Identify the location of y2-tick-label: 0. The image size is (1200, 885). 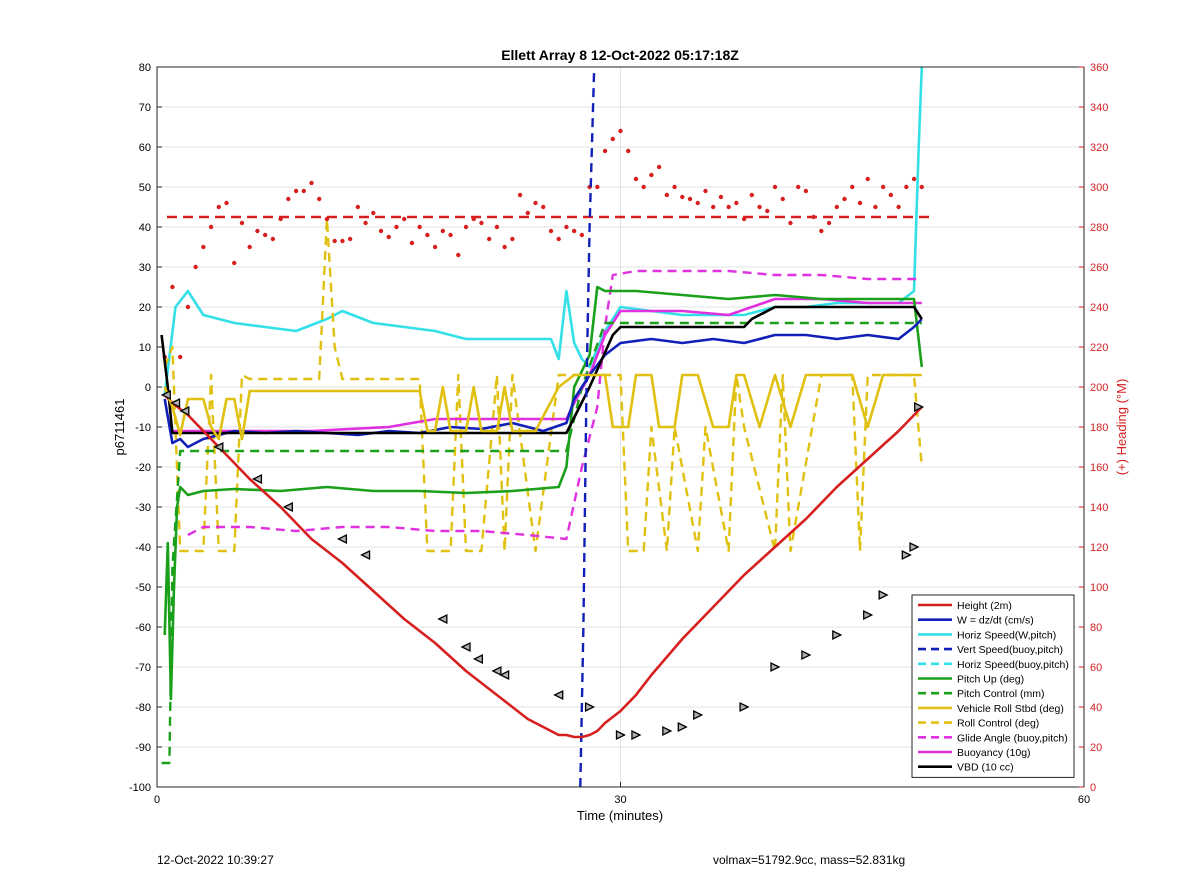
(1093, 788).